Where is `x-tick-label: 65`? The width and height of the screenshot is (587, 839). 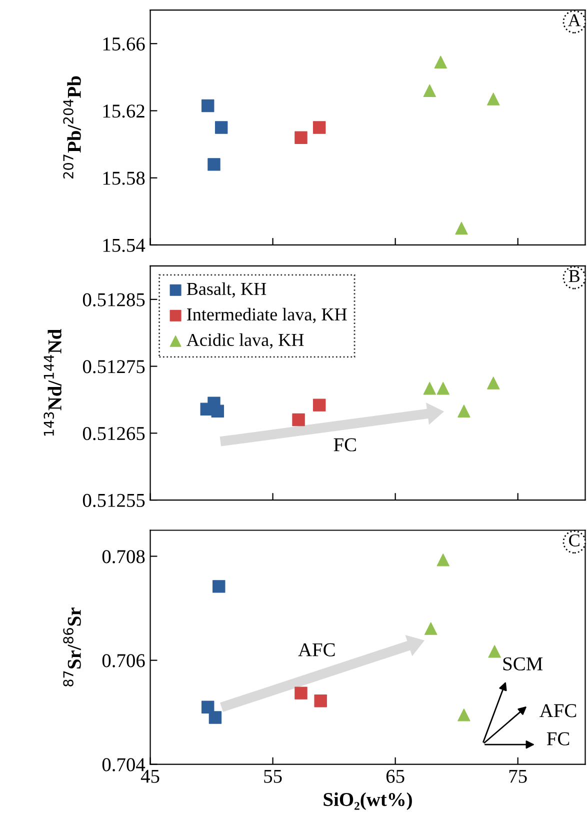
x-tick-label: 65 is located at coordinates (395, 776).